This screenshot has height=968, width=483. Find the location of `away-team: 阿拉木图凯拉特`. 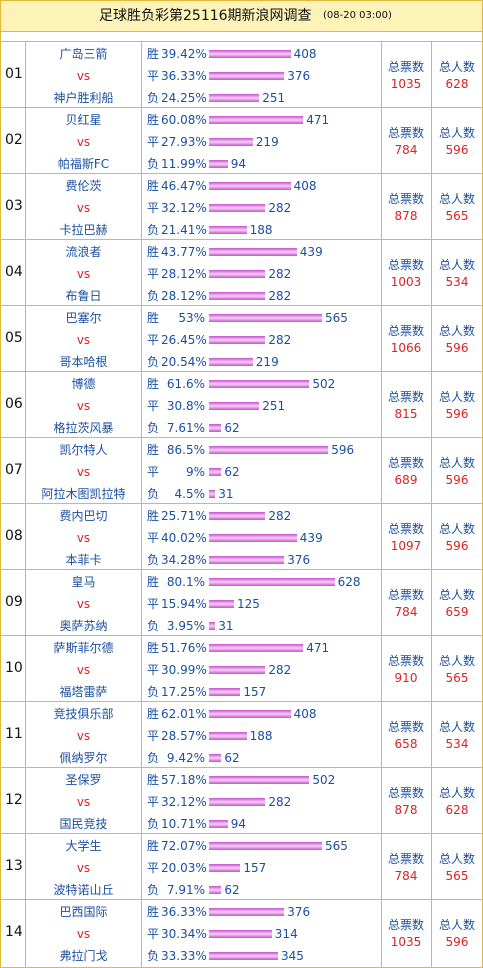

away-team: 阿拉木图凯拉特 is located at coordinates (83, 494).